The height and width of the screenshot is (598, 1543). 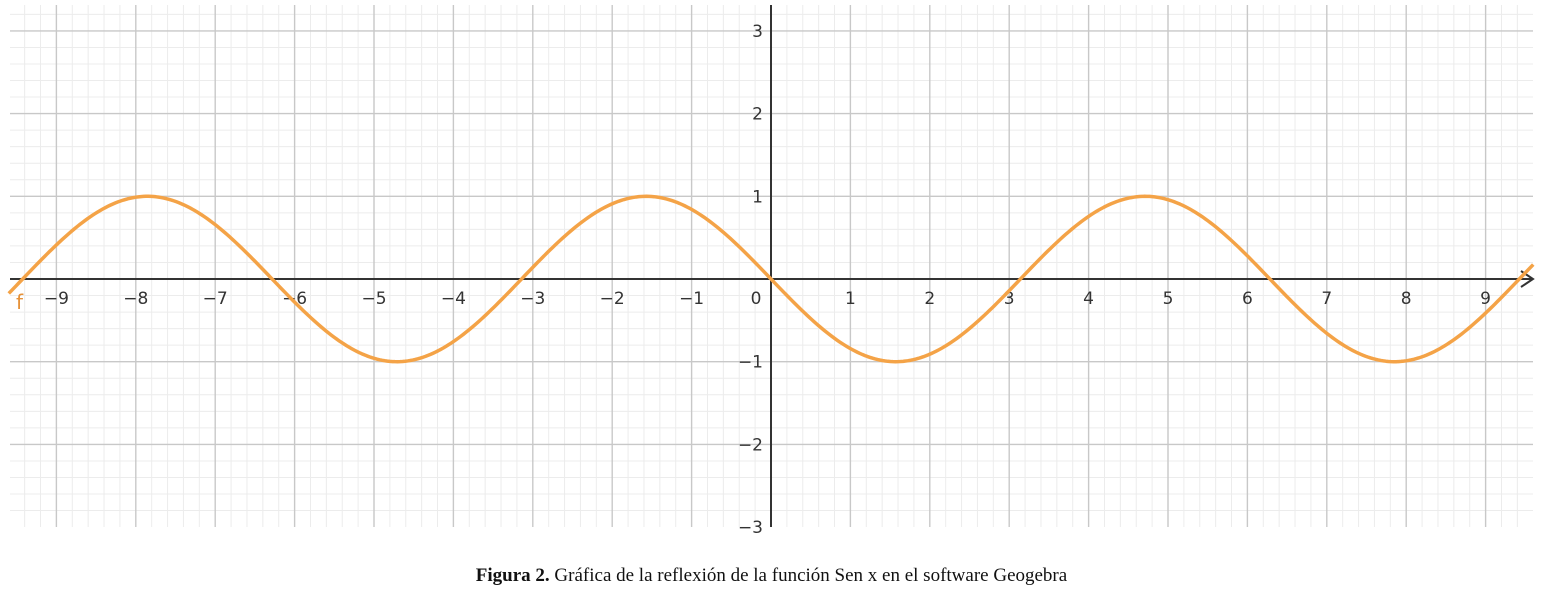 What do you see at coordinates (1406, 299) in the screenshot?
I see `x-tick-label: 8` at bounding box center [1406, 299].